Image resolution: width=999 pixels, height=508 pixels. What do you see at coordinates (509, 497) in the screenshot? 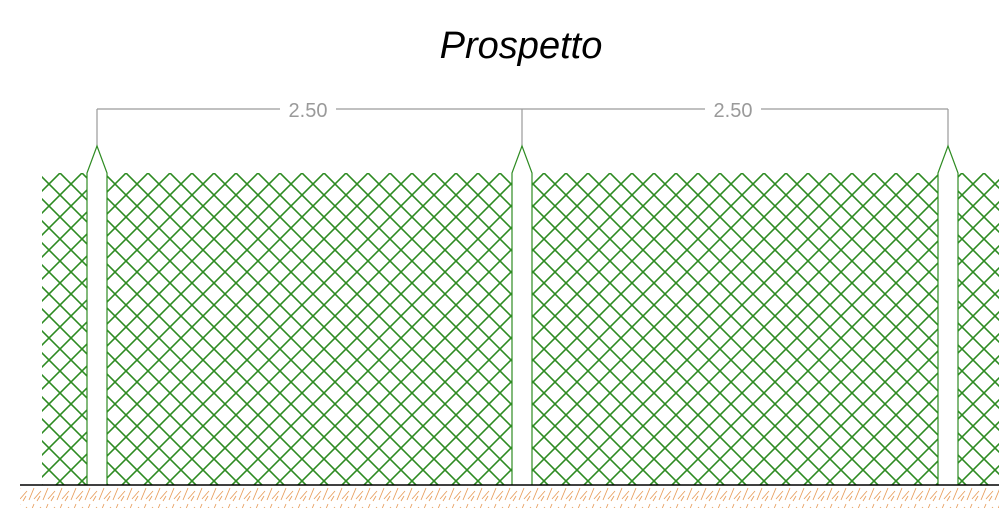
I see `ground-hatch` at bounding box center [509, 497].